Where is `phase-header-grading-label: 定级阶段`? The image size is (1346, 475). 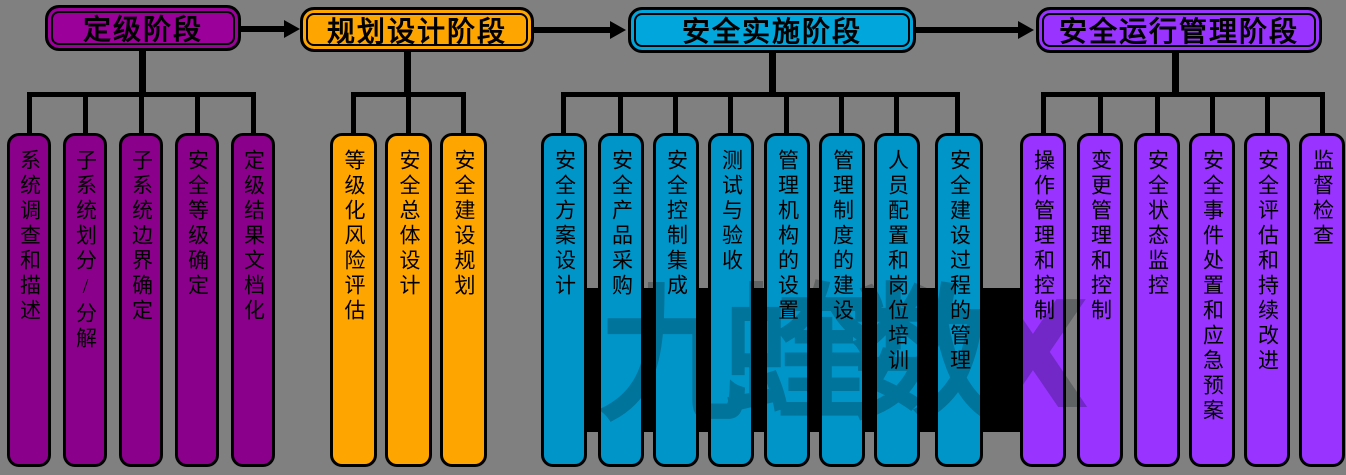
phase-header-grading-label: 定级阶段 is located at coordinates (142, 30).